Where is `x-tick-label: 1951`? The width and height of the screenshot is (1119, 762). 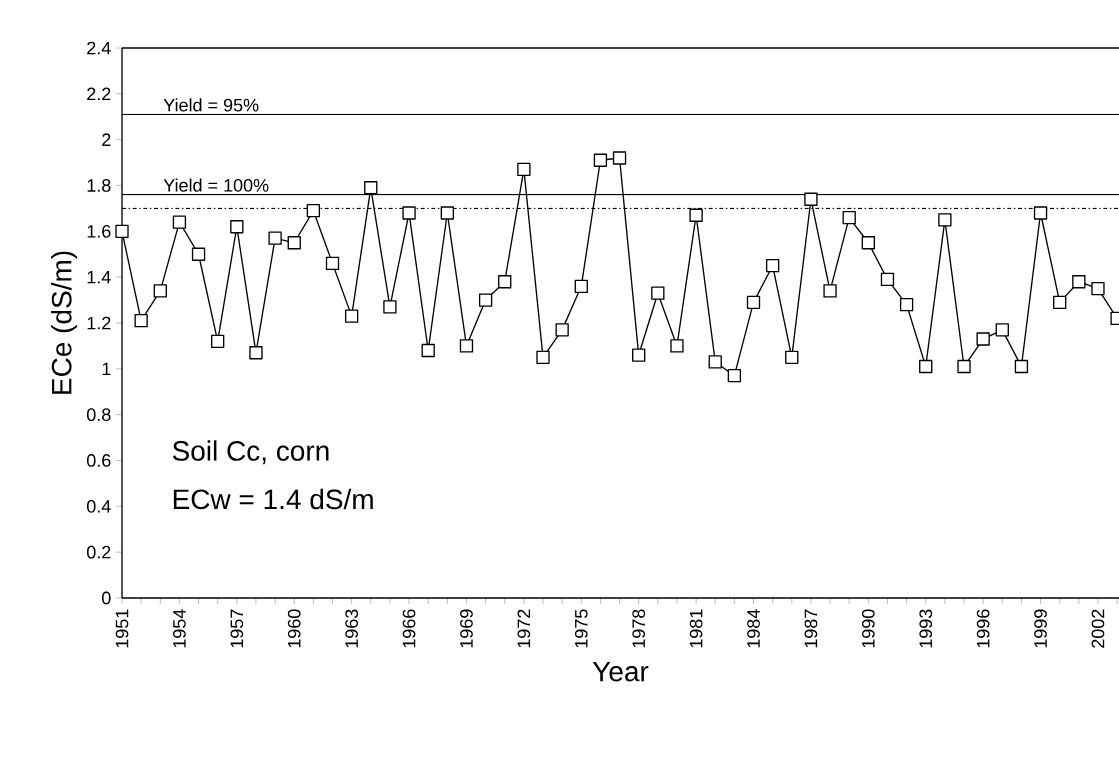 x-tick-label: 1951 is located at coordinates (122, 628).